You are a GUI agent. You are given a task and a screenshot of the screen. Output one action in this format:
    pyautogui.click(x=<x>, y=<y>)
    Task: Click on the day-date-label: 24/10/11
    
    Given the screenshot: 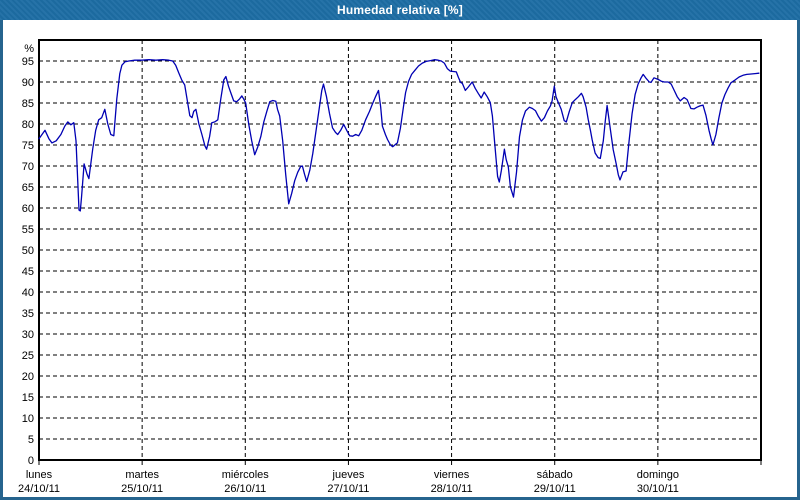 What is the action you would take?
    pyautogui.click(x=39, y=489)
    